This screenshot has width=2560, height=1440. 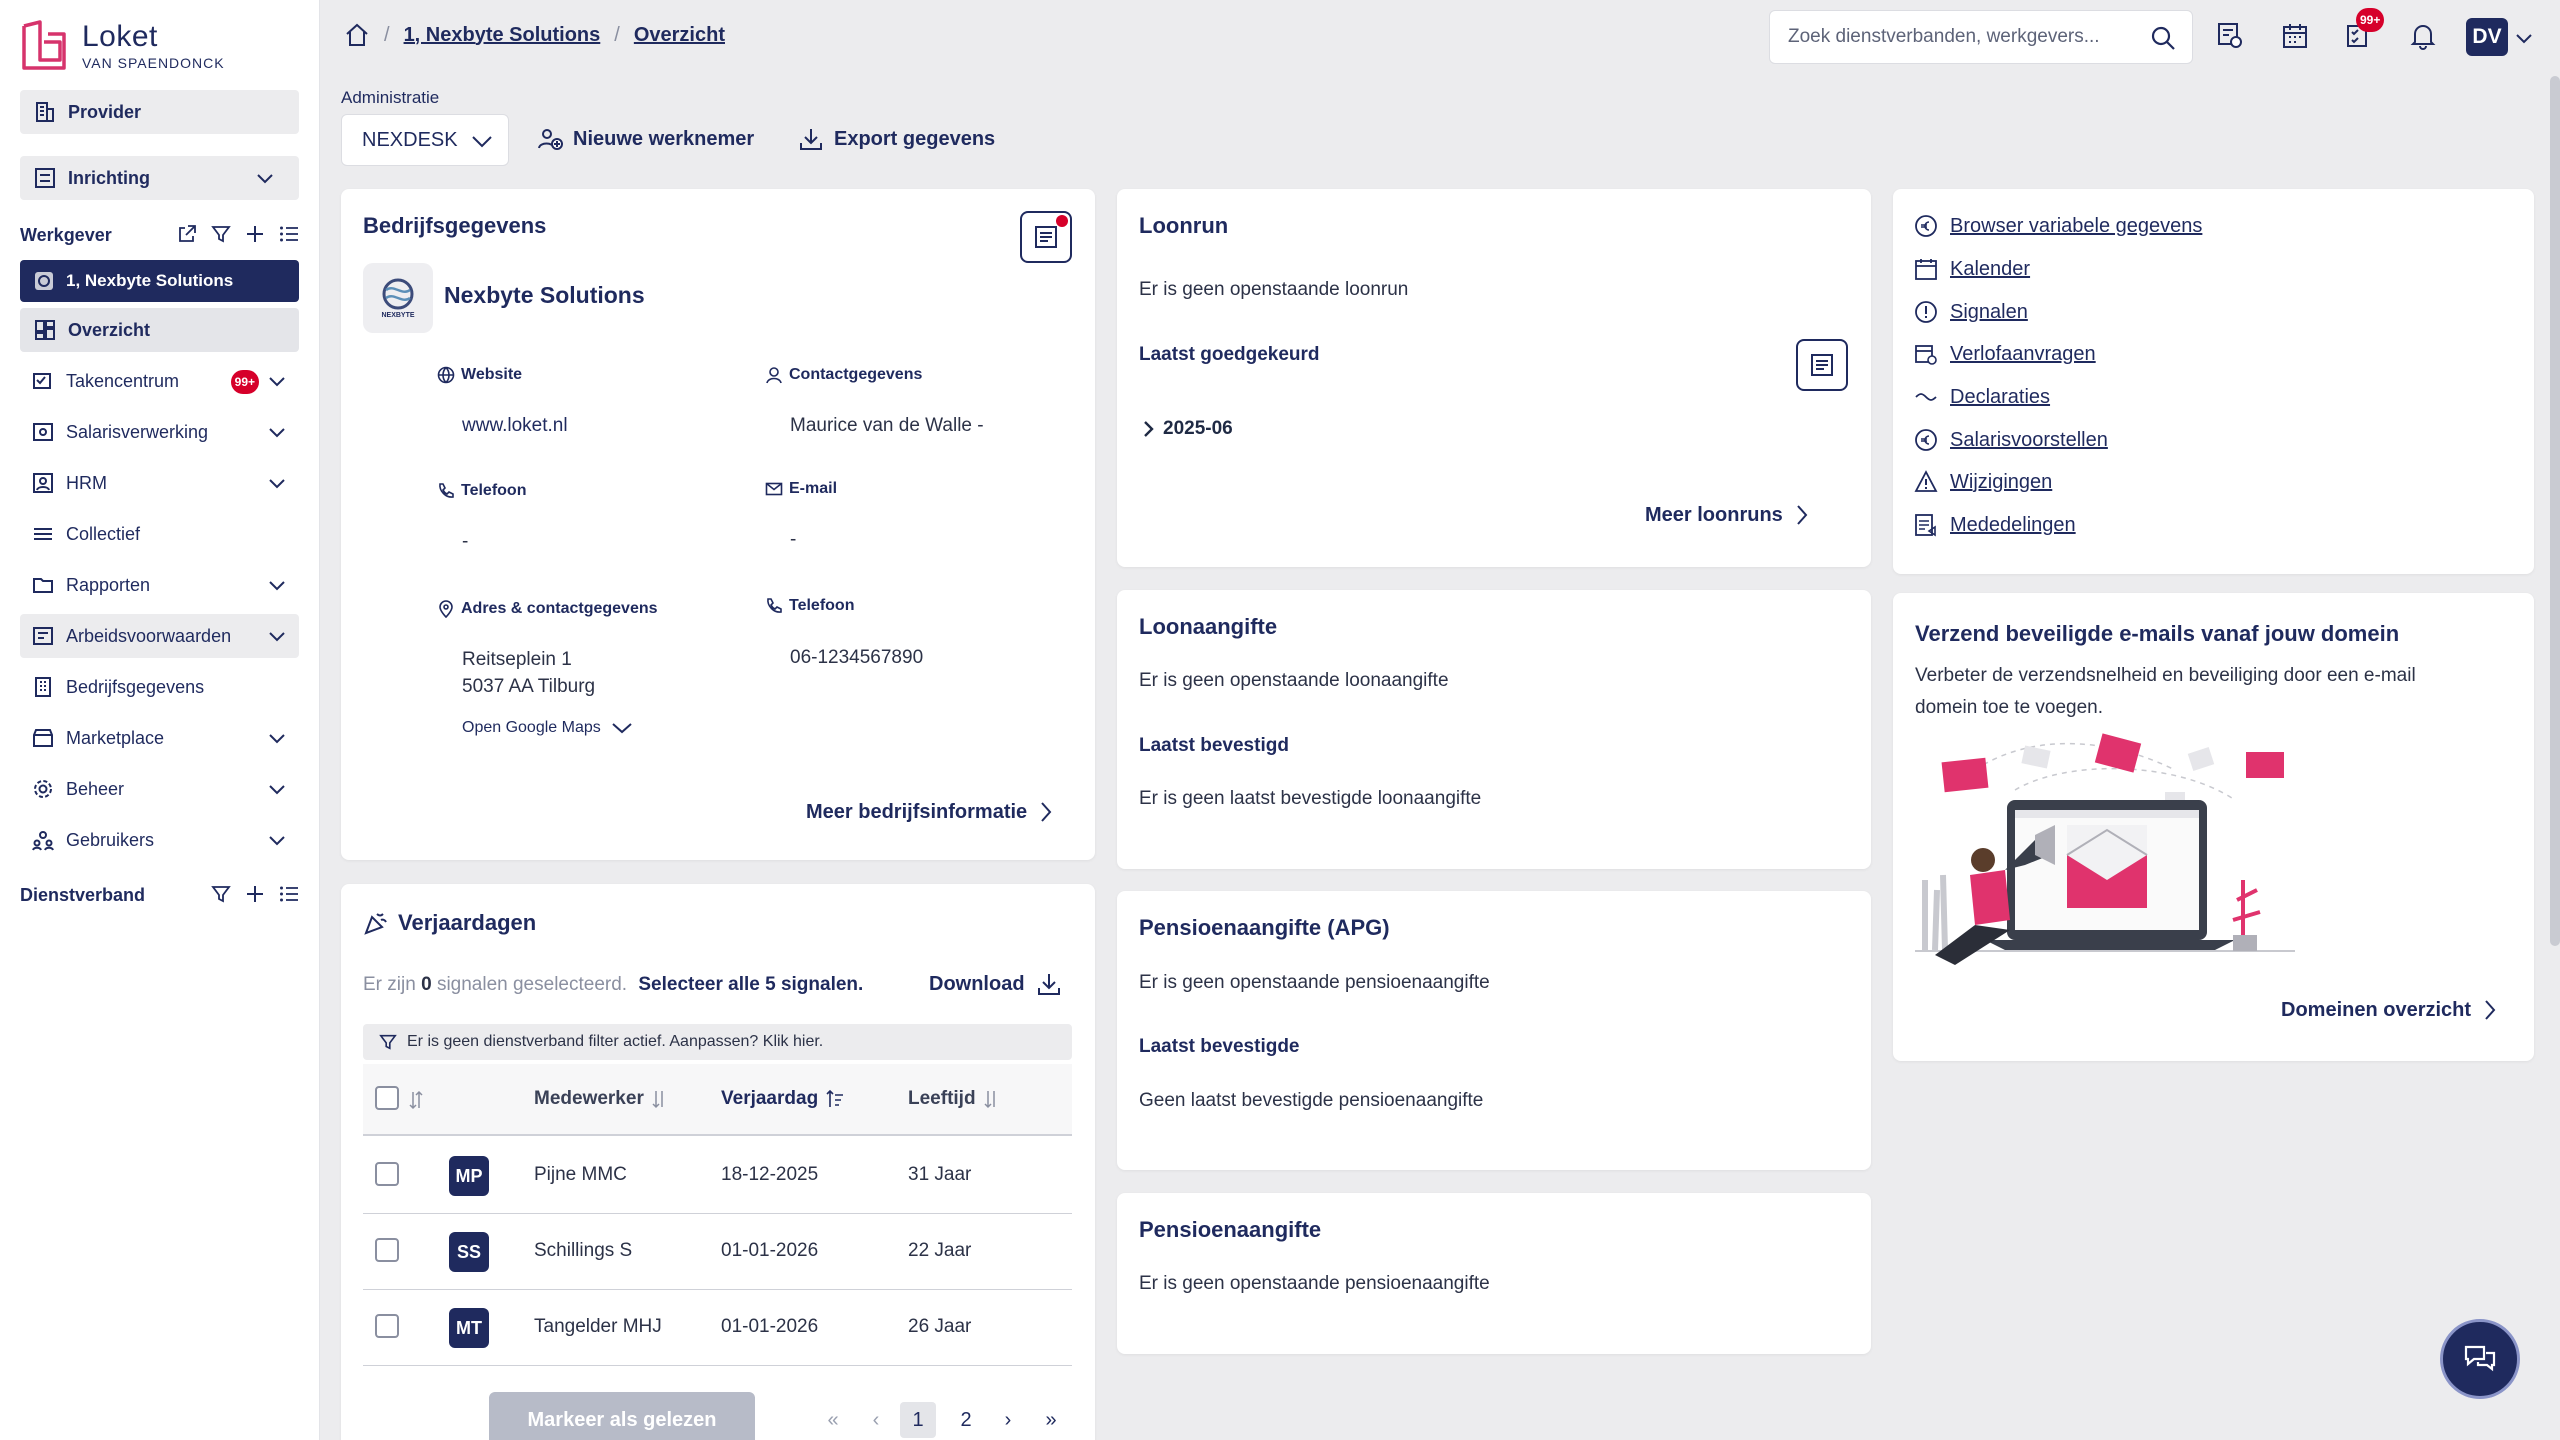 What do you see at coordinates (1958, 37) in the screenshot?
I see `search-input` at bounding box center [1958, 37].